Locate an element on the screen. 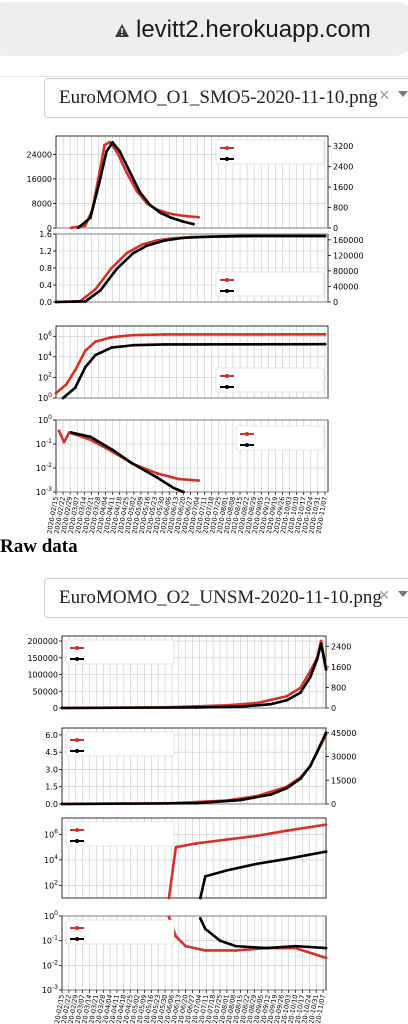  y-tick-label: 0.0 is located at coordinates (45, 302).